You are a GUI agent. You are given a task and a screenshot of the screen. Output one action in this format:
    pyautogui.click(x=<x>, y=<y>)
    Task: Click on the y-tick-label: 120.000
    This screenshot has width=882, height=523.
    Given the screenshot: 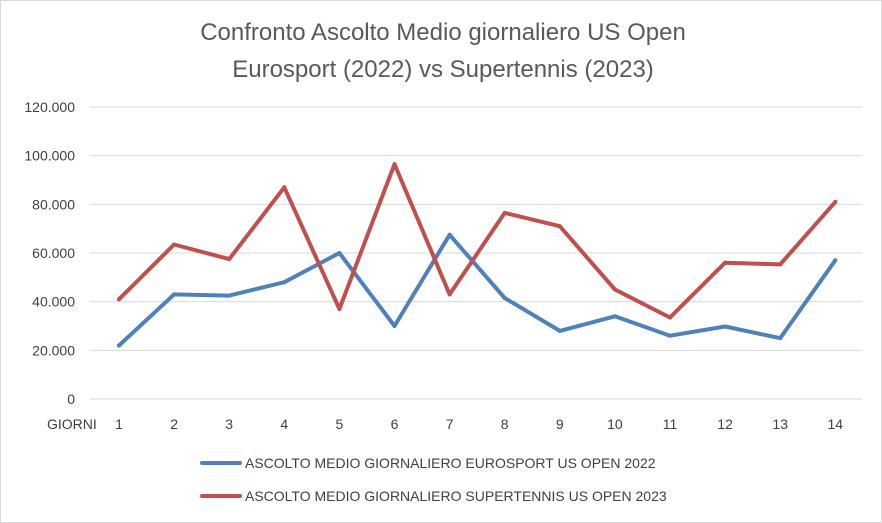 What is the action you would take?
    pyautogui.click(x=49, y=107)
    